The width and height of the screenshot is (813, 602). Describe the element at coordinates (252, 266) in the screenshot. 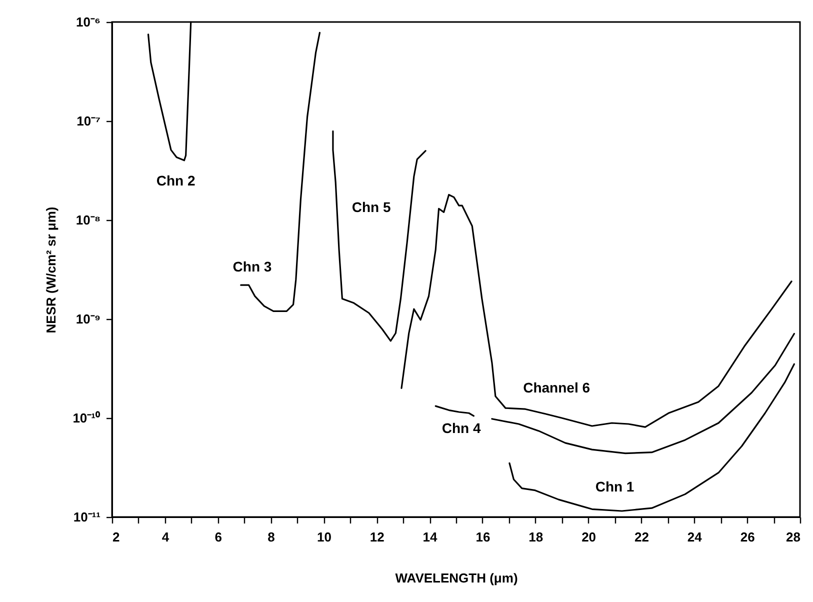

I see `series-label: Chn 3` at that location.